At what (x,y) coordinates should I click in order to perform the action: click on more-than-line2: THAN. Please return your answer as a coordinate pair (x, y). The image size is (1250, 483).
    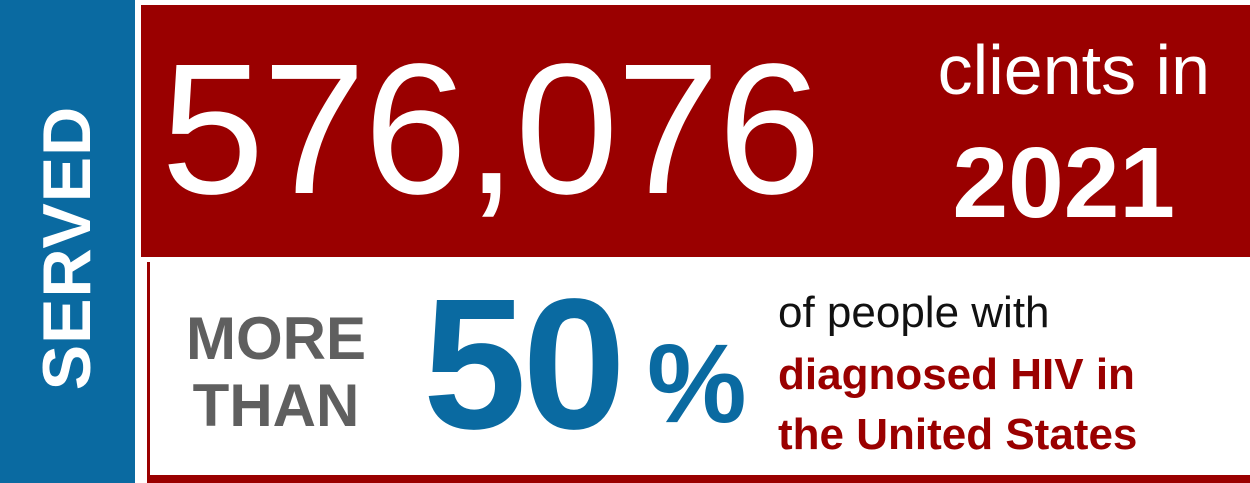
    Looking at the image, I should click on (276, 405).